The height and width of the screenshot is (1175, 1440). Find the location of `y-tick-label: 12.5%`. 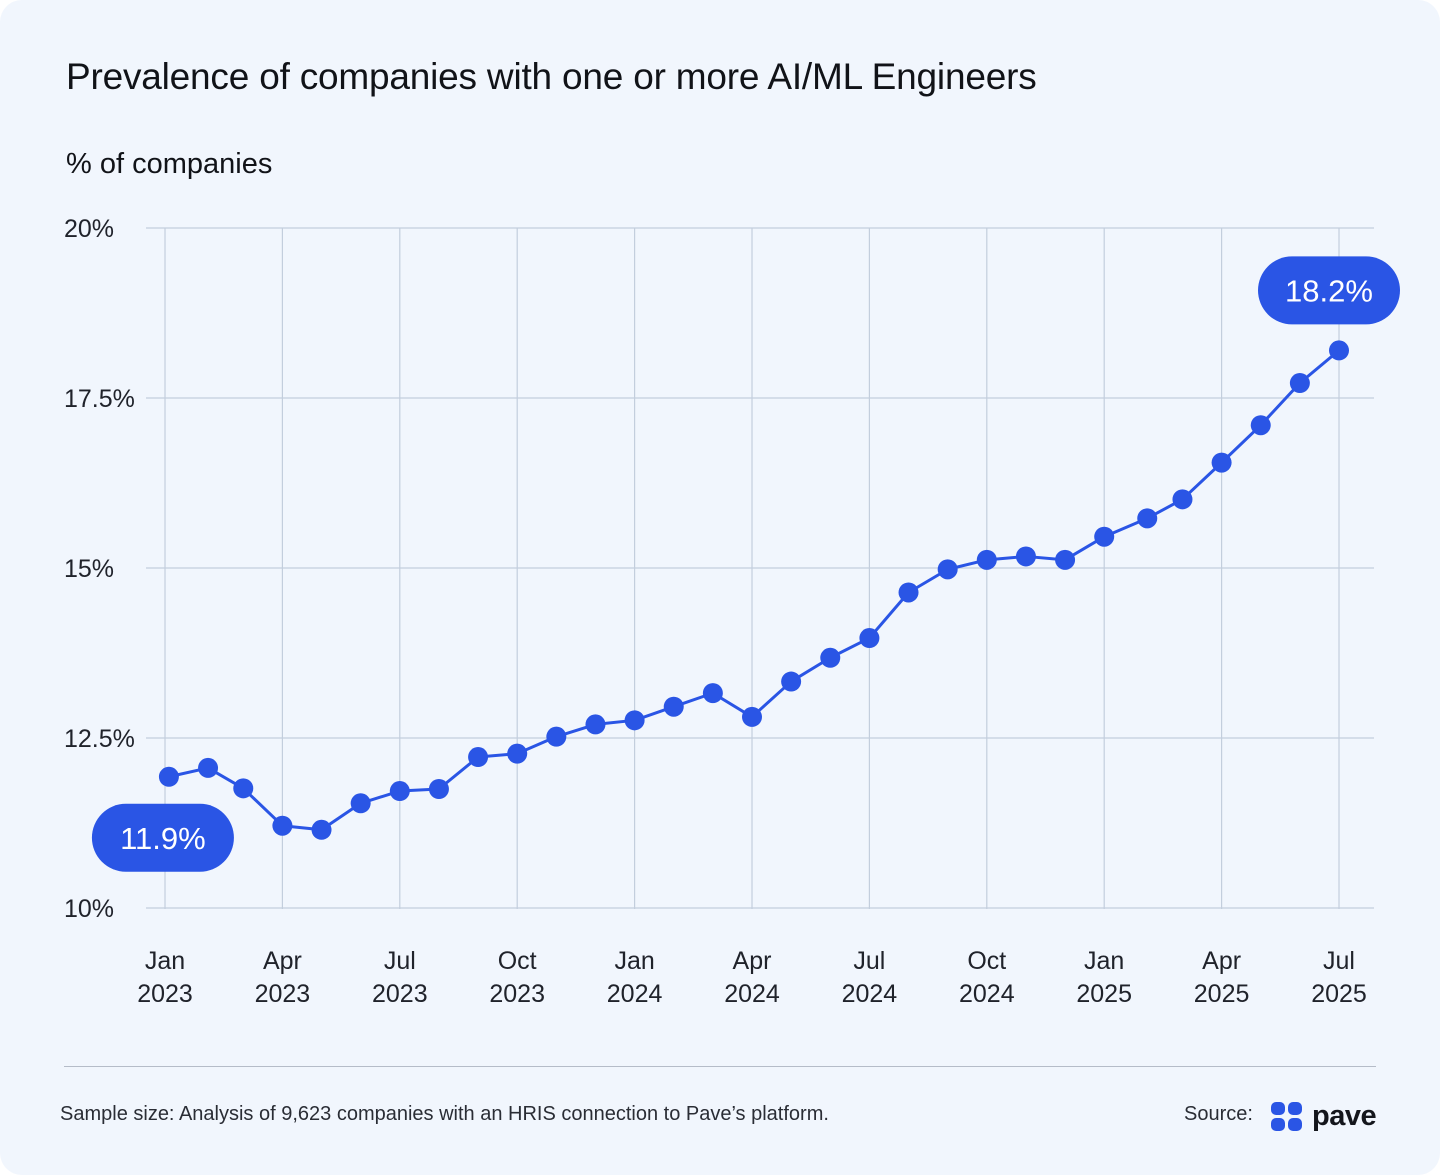

y-tick-label: 12.5% is located at coordinates (99, 739).